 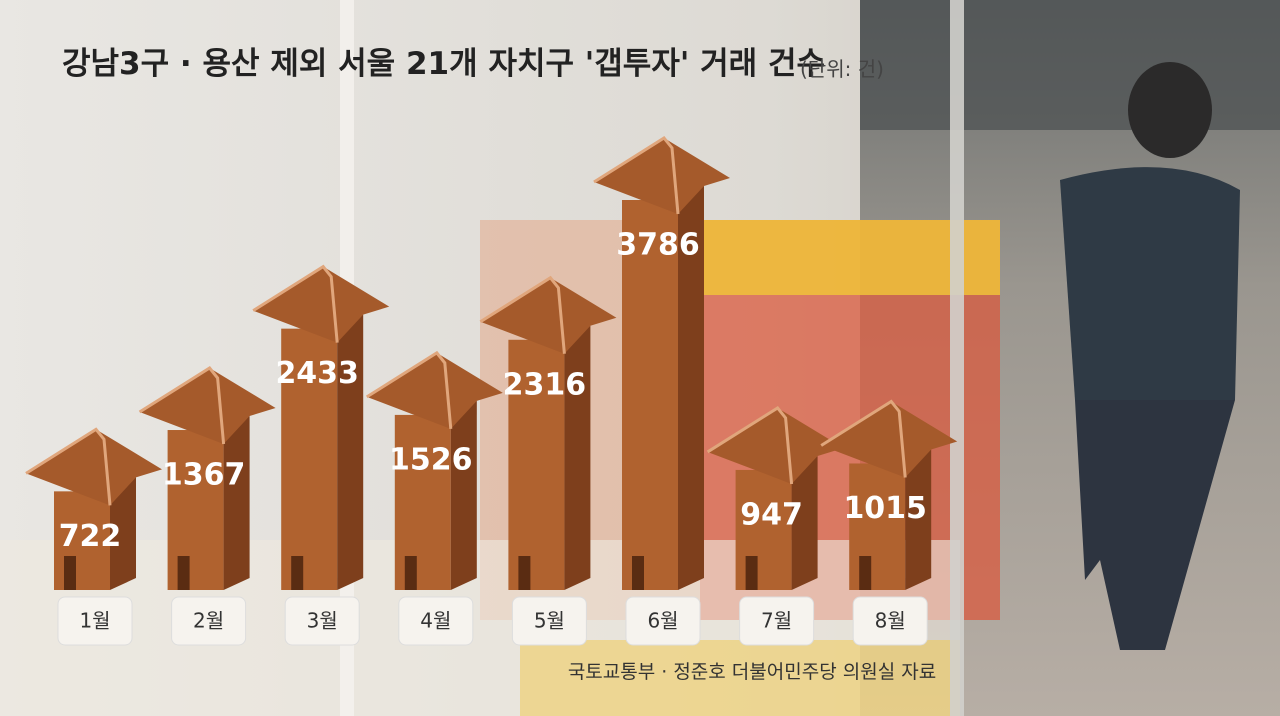 I want to click on value-label: 3786, so click(x=658, y=245).